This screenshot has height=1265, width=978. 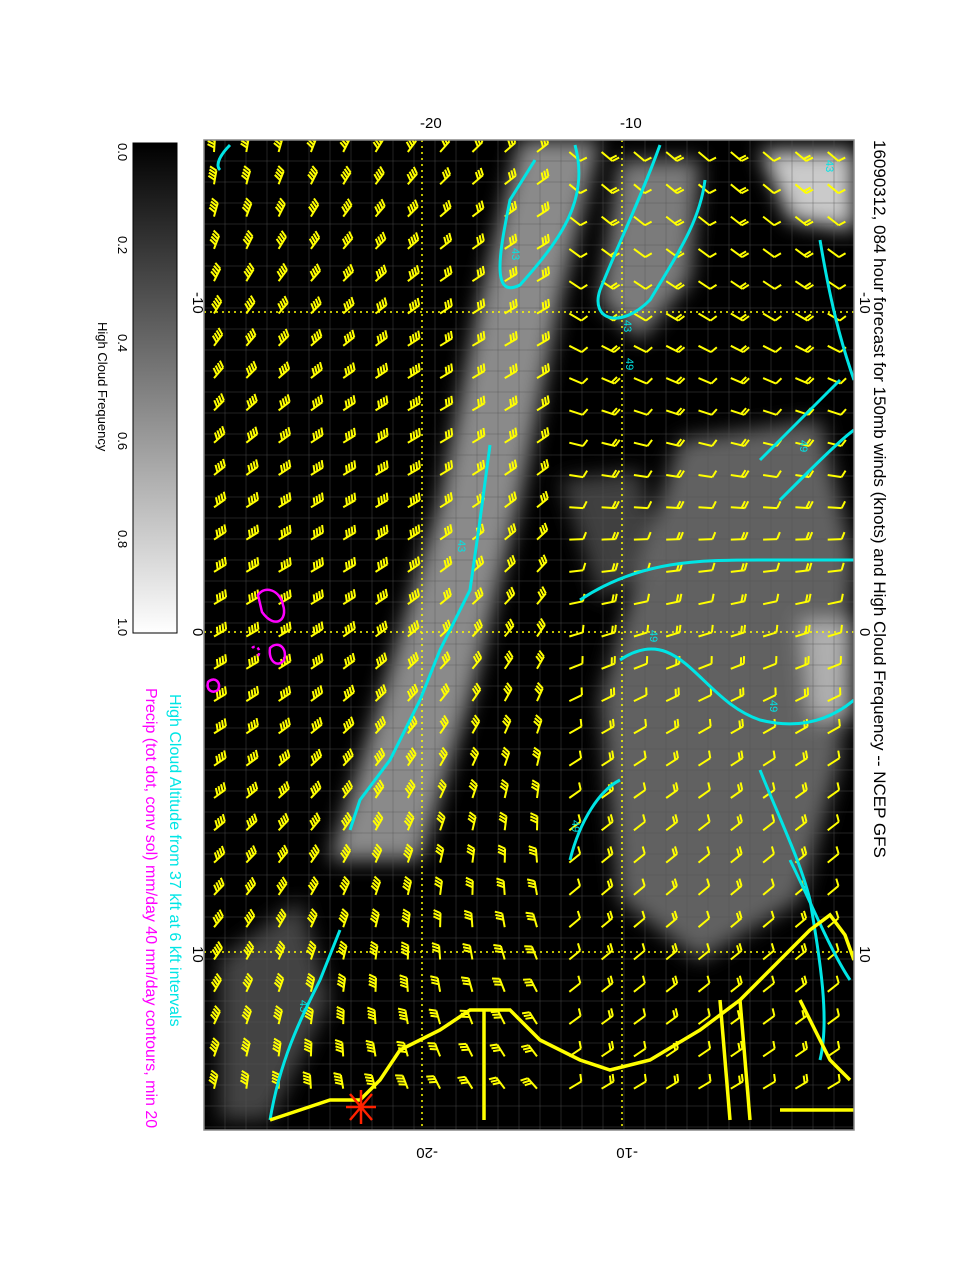 I want to click on colorbar-gradient, so click(x=155, y=388).